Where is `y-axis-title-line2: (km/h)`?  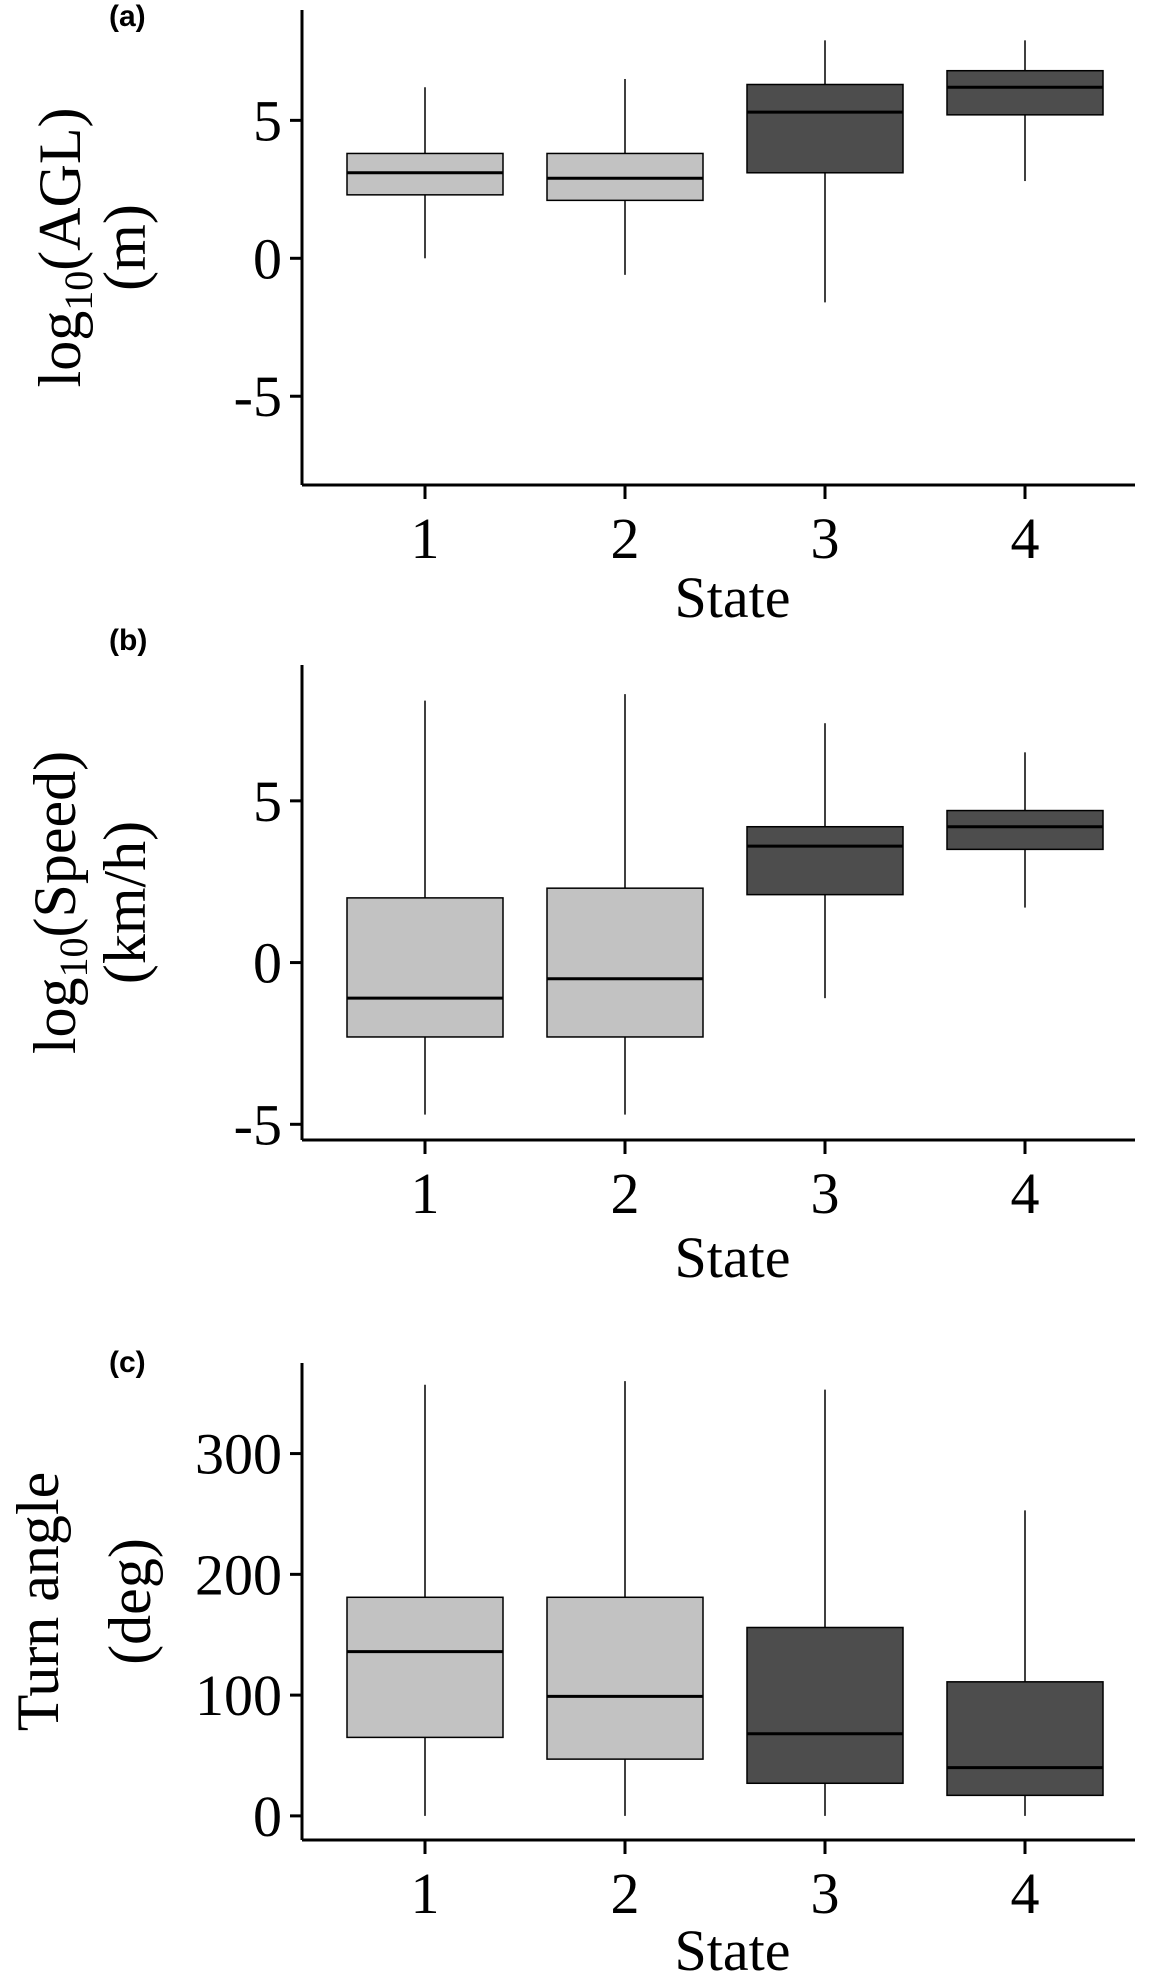 y-axis-title-line2: (km/h) is located at coordinates (125, 902).